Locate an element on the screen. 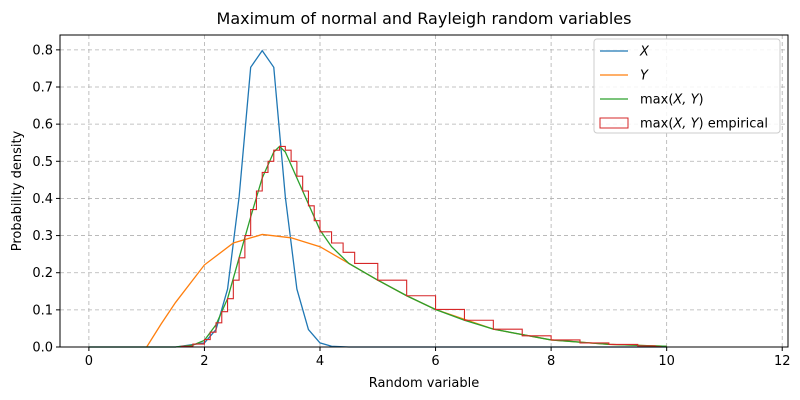  x-tick-label: 4 is located at coordinates (320, 361).